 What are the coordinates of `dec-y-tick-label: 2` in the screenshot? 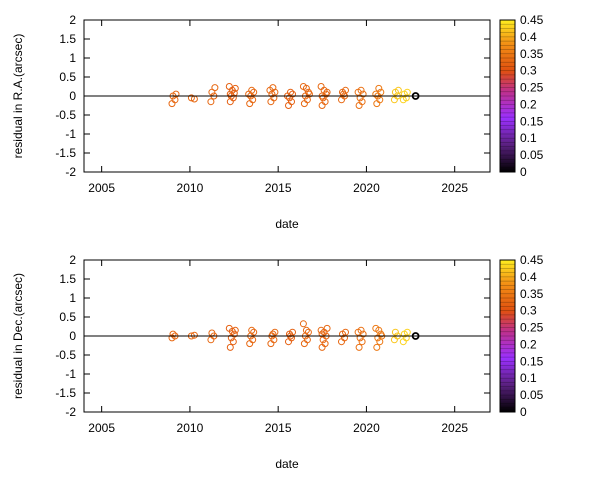 It's located at (72, 260).